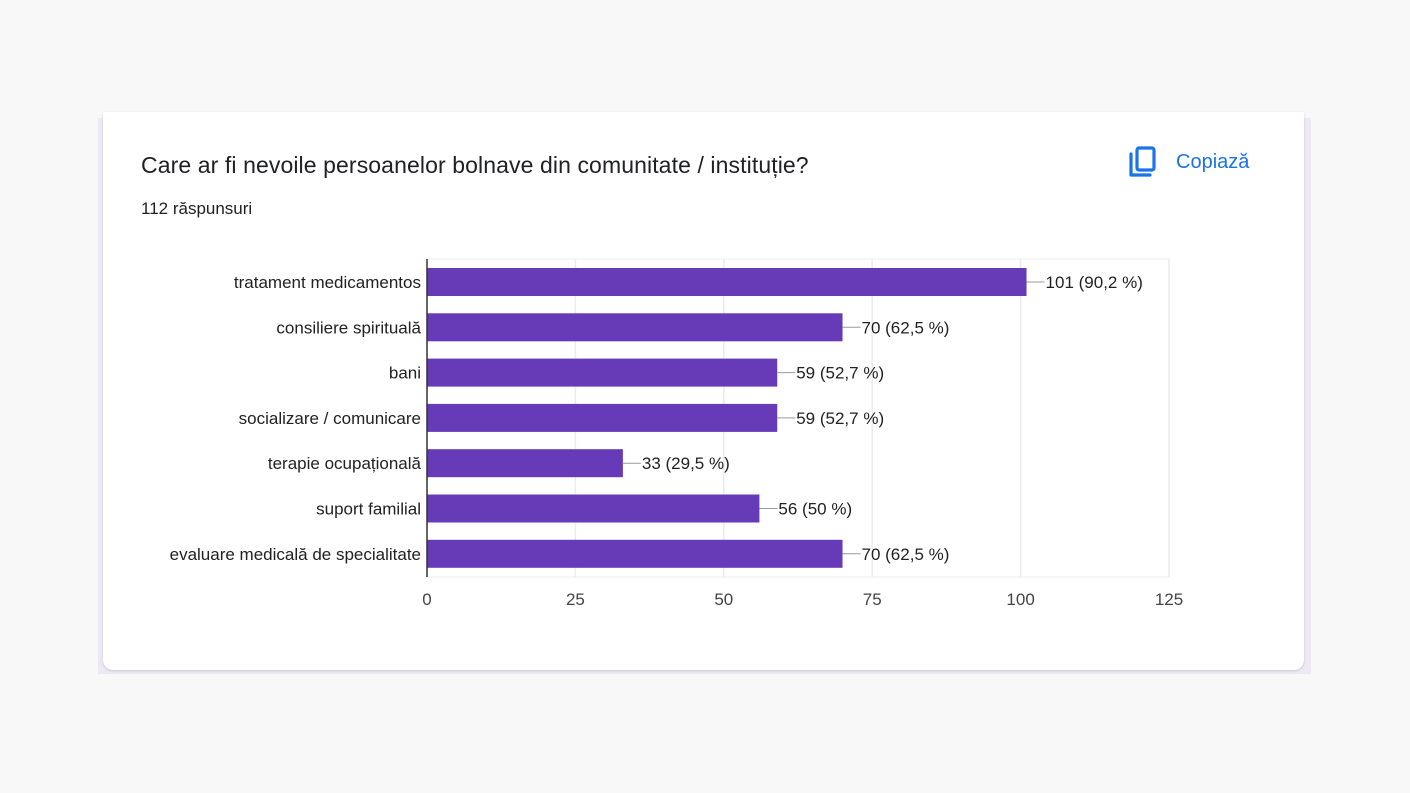 The height and width of the screenshot is (793, 1410). I want to click on data-label: 33 (29,5 %), so click(686, 463).